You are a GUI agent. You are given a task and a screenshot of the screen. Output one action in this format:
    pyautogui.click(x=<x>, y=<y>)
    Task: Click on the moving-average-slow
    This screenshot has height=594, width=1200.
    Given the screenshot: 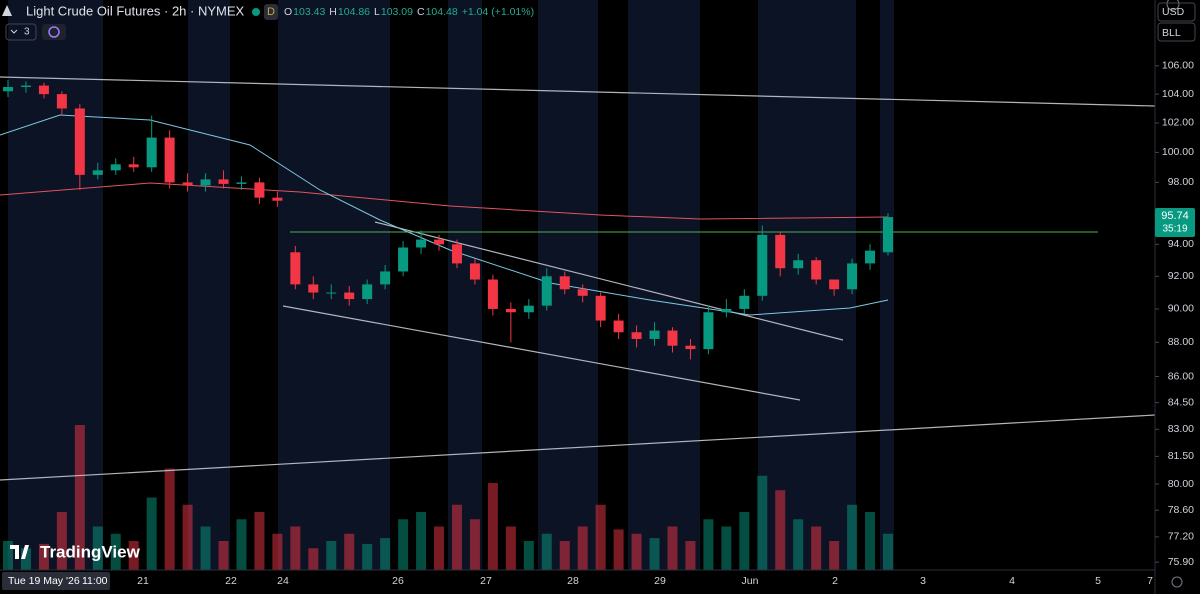 What is the action you would take?
    pyautogui.click(x=444, y=201)
    